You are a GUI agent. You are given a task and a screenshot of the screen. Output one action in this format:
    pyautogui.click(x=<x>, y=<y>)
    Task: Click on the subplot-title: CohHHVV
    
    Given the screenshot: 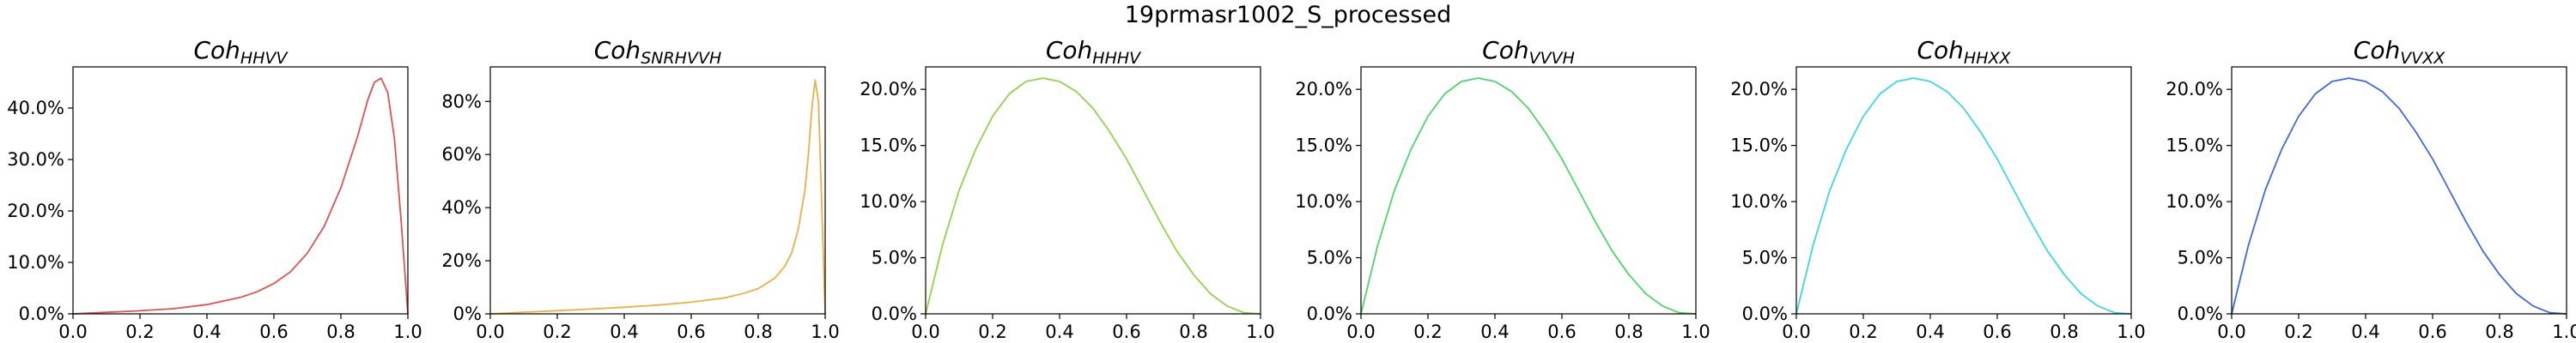 What is the action you would take?
    pyautogui.click(x=241, y=52)
    